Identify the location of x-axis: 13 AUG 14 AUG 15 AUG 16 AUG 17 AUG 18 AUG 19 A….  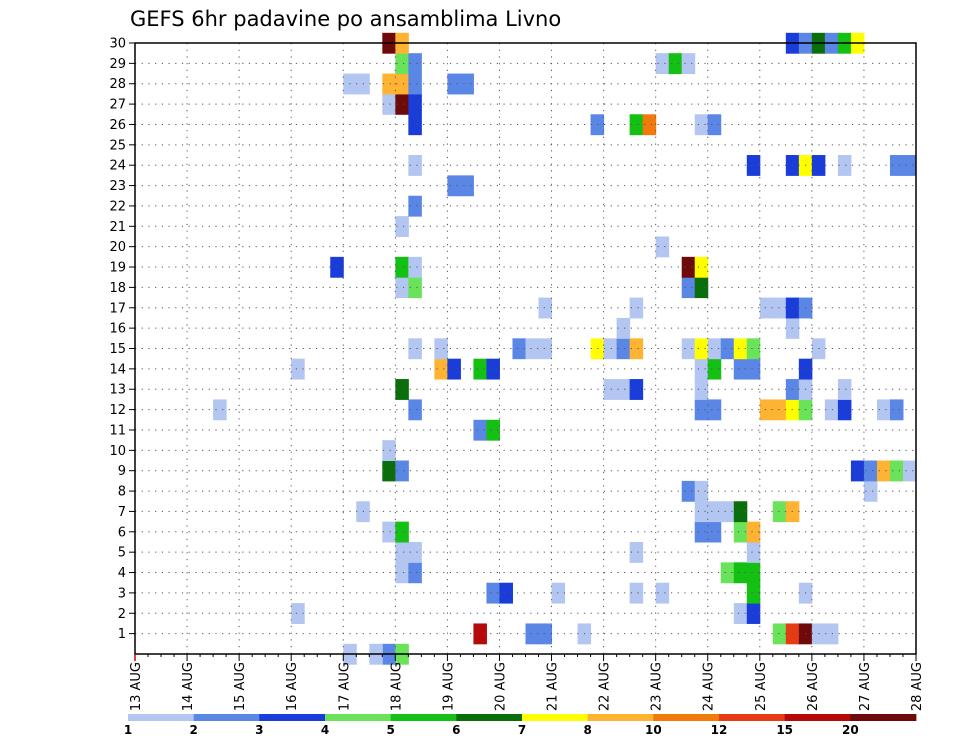
(527, 682).